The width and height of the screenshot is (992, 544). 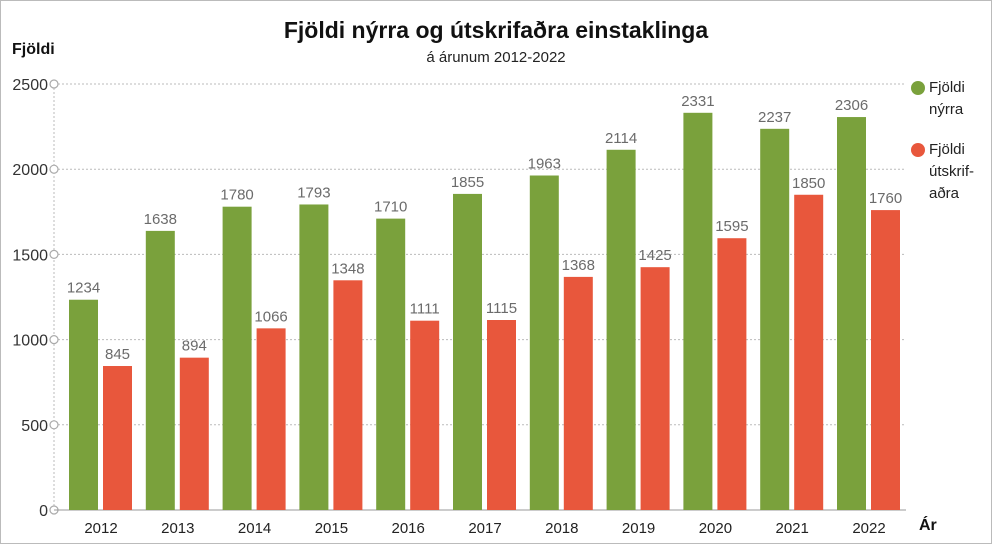 What do you see at coordinates (408, 528) in the screenshot?
I see `x-tick-label: 2016` at bounding box center [408, 528].